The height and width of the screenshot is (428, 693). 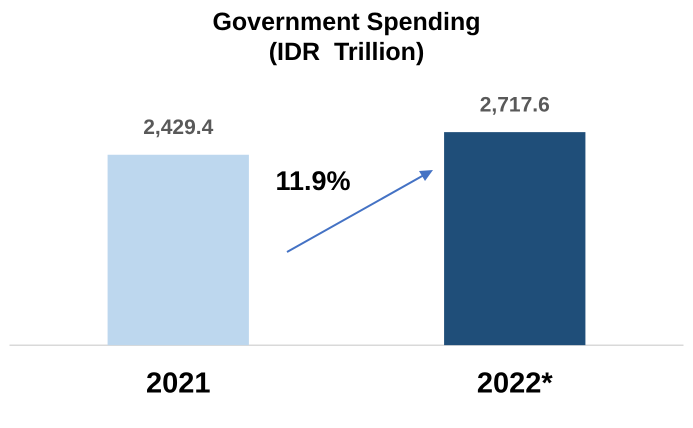 What do you see at coordinates (178, 128) in the screenshot?
I see `data-label: 2,429.4` at bounding box center [178, 128].